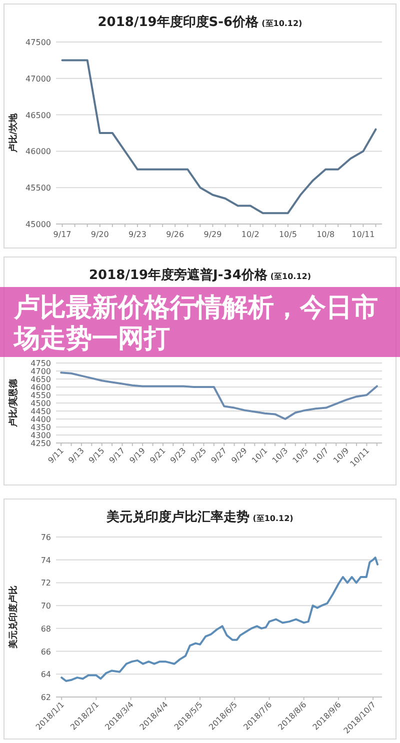  I want to click on y-axis-title: 卢比/莫恩德, so click(13, 403).